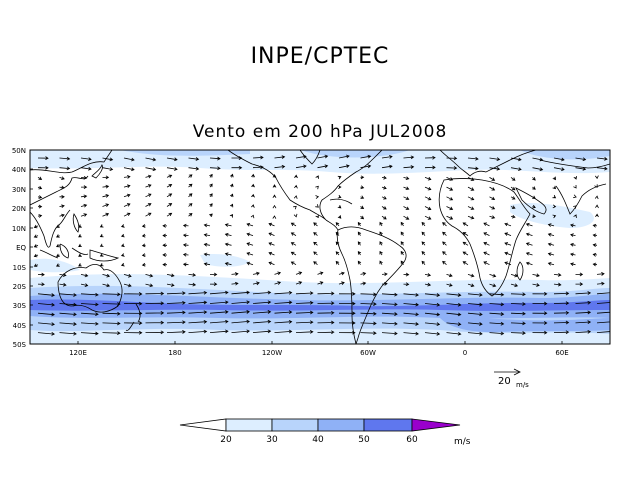 Image resolution: width=640 pixels, height=494 pixels. What do you see at coordinates (78, 353) in the screenshot?
I see `lon-label-120e: 120E` at bounding box center [78, 353].